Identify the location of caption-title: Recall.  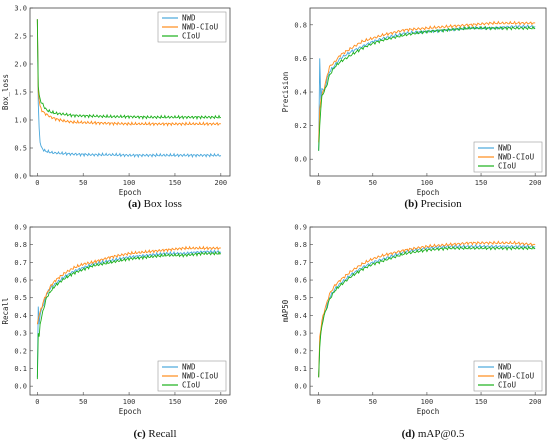
(161, 434).